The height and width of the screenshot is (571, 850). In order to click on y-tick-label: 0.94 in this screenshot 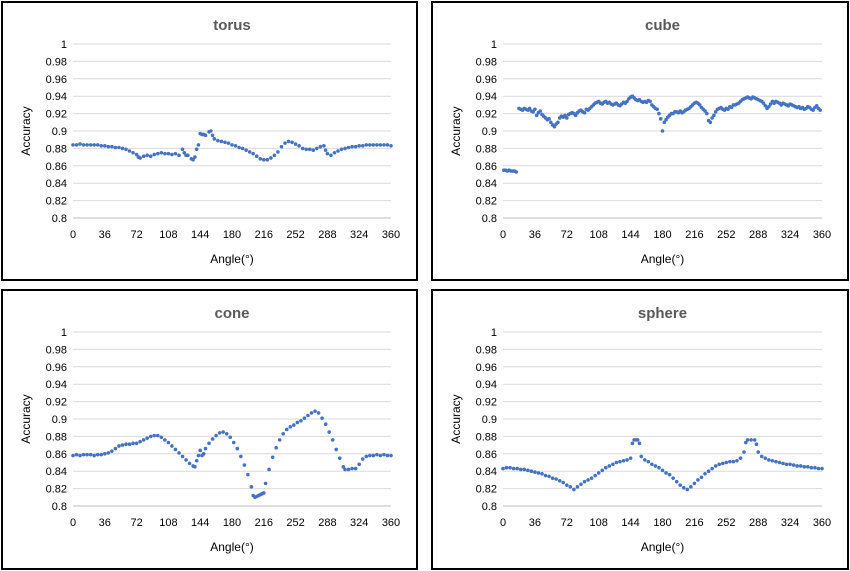, I will do `click(56, 97)`.